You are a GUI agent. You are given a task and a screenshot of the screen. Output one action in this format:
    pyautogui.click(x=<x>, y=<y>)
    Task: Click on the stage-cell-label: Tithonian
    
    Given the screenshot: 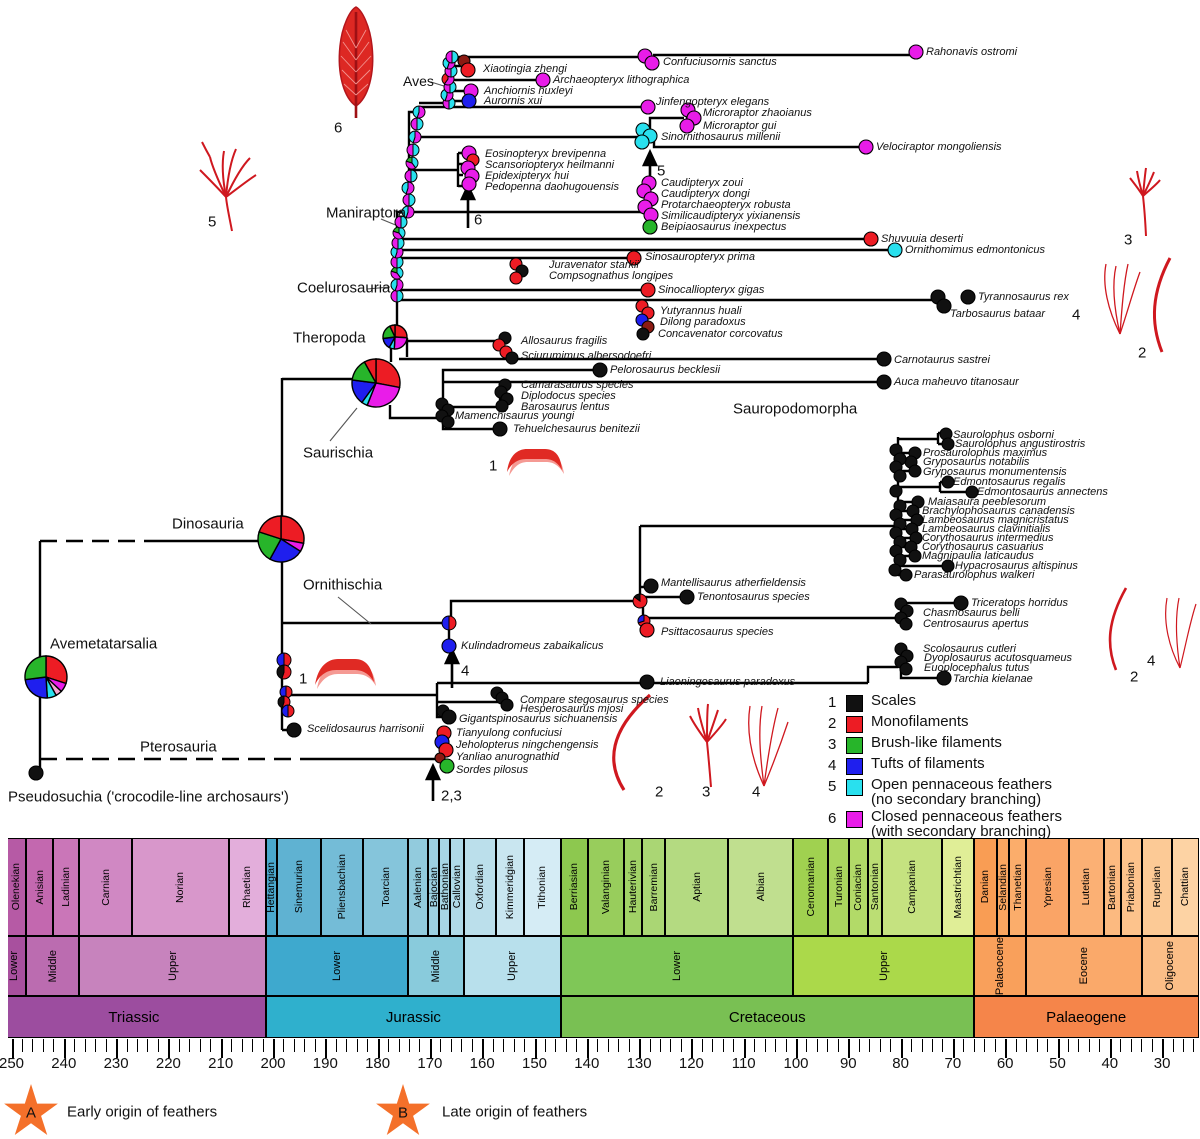 What is the action you would take?
    pyautogui.click(x=542, y=887)
    